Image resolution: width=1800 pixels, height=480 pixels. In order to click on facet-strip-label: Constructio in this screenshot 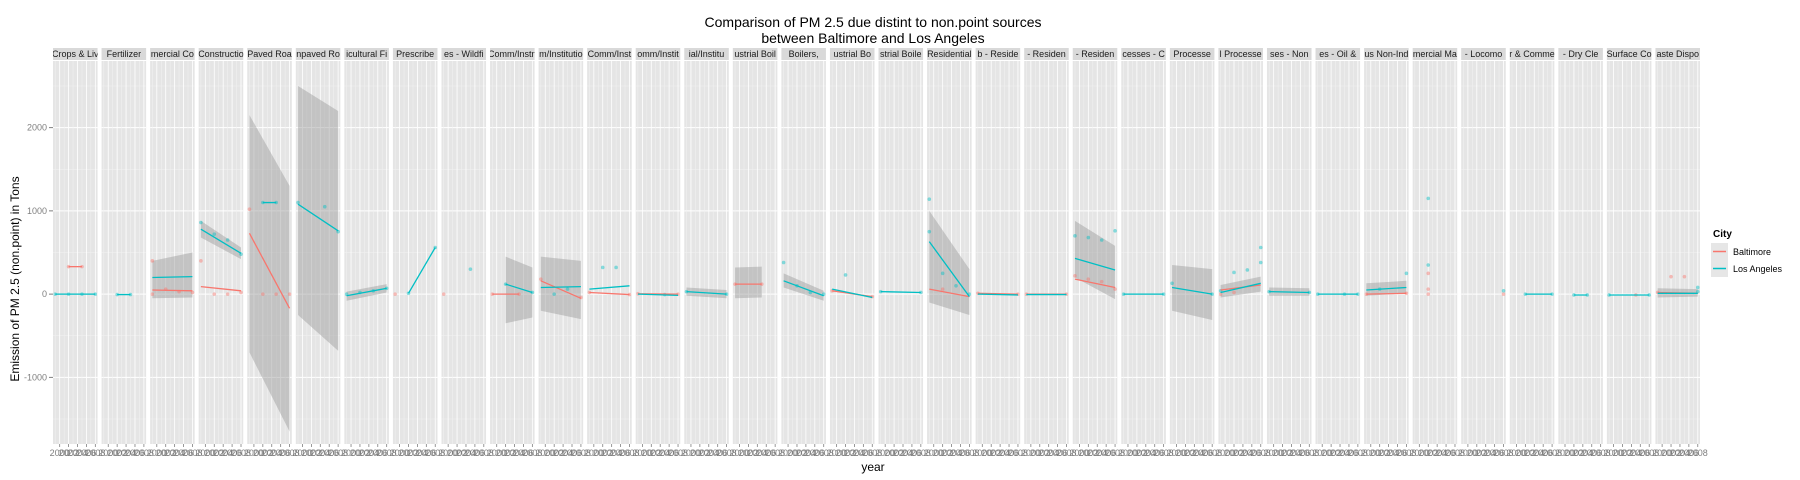, I will do `click(221, 54)`.